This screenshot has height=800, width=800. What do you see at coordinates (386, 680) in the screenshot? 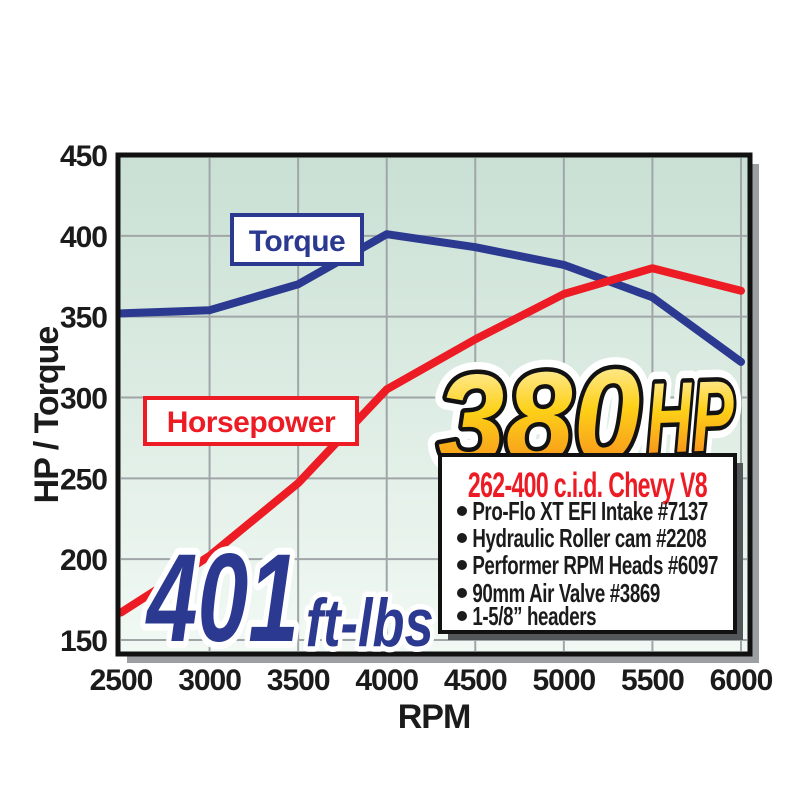
I see `x-tick-label: 4000` at bounding box center [386, 680].